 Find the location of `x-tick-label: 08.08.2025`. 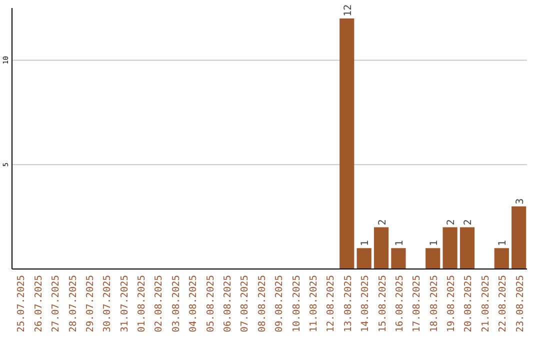

x-tick-label: 08.08.2025 is located at coordinates (262, 303).